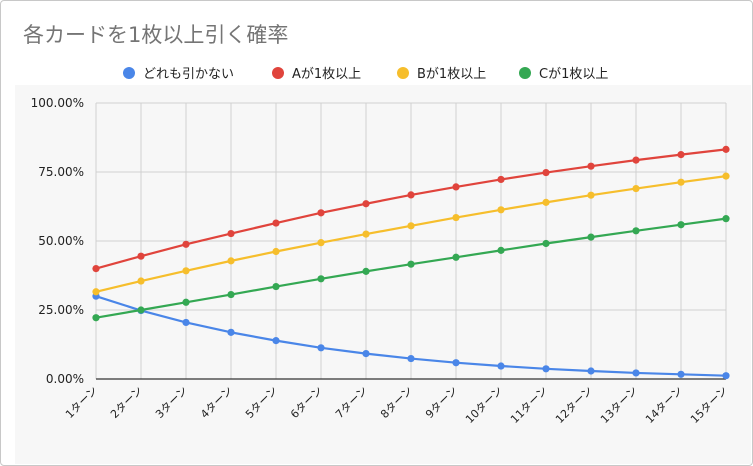 This screenshot has height=466, width=753. Describe the element at coordinates (573, 74) in the screenshot. I see `legend-label-4: Cが1枚以上` at that location.